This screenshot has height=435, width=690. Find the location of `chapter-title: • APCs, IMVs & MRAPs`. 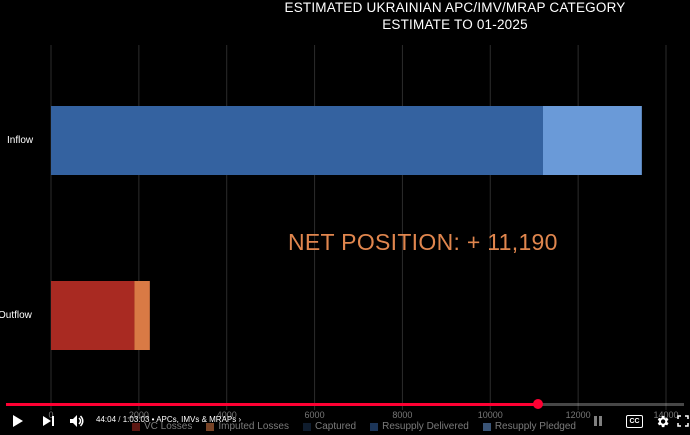

chapter-title: • APCs, IMVs & MRAPs is located at coordinates (194, 419).